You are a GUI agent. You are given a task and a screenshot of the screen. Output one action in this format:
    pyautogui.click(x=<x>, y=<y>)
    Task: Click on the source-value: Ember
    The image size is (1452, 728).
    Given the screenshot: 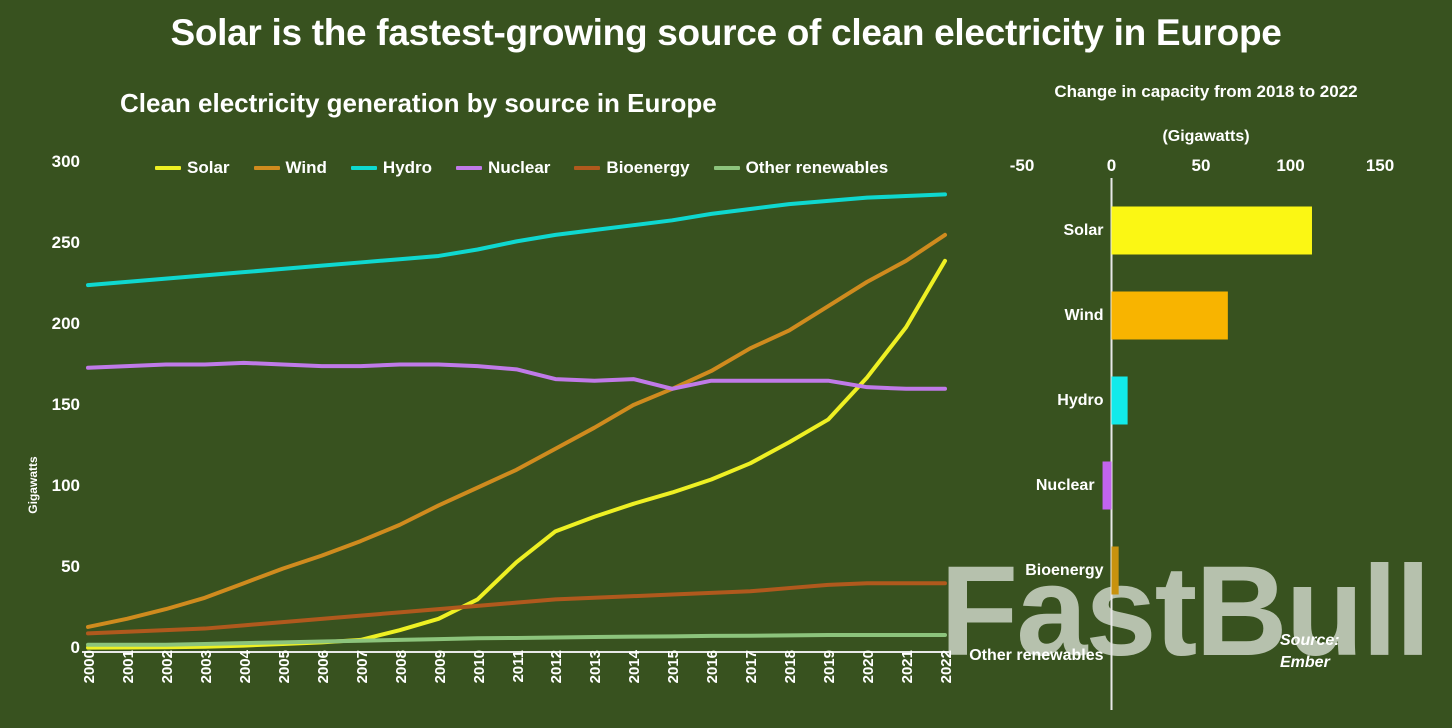 What is the action you would take?
    pyautogui.click(x=1305, y=662)
    